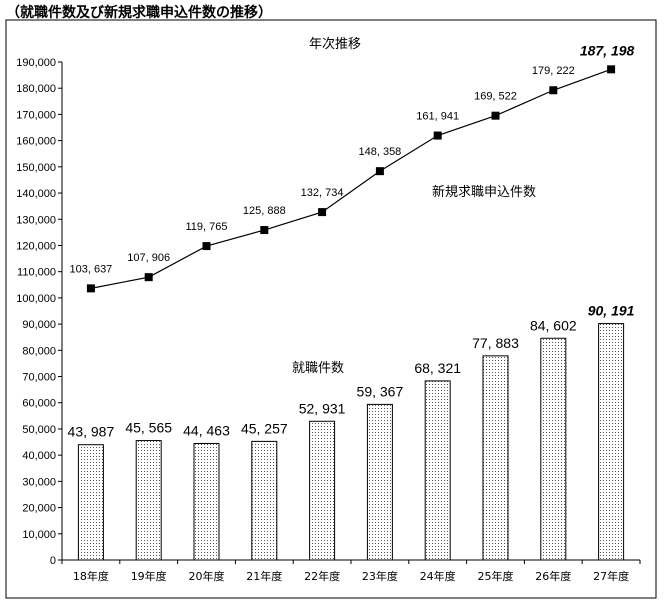 The image size is (664, 606). I want to click on line-data-label: 187, 198, so click(607, 50).